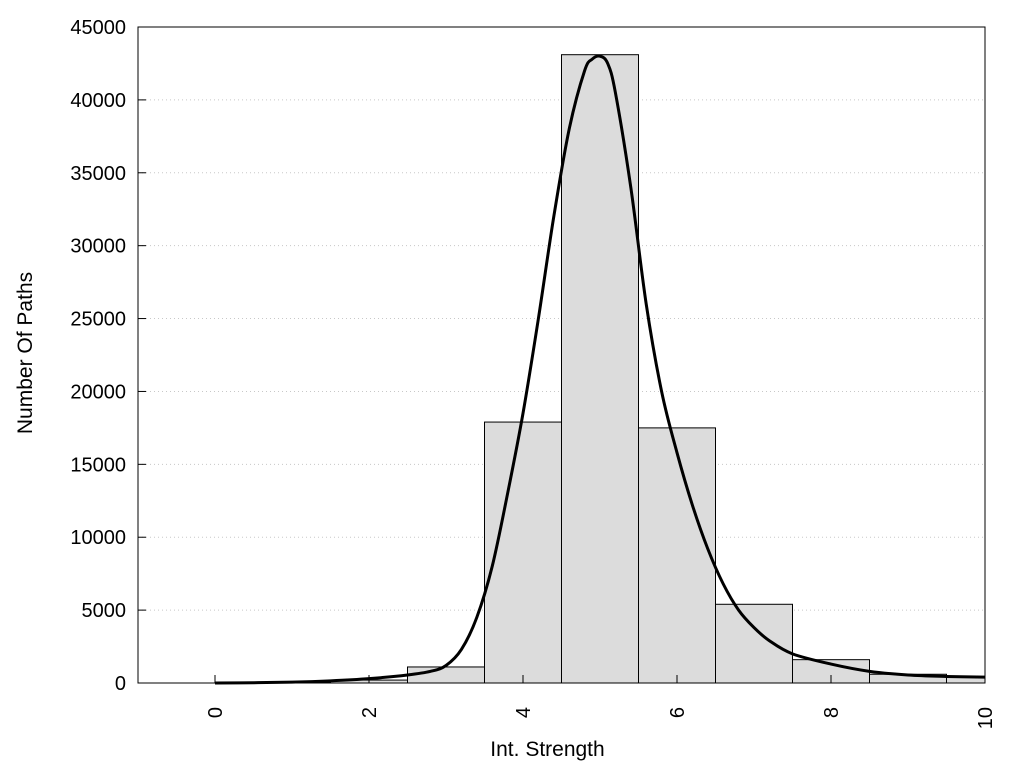  What do you see at coordinates (98, 101) in the screenshot?
I see `y-tick-label: 40000` at bounding box center [98, 101].